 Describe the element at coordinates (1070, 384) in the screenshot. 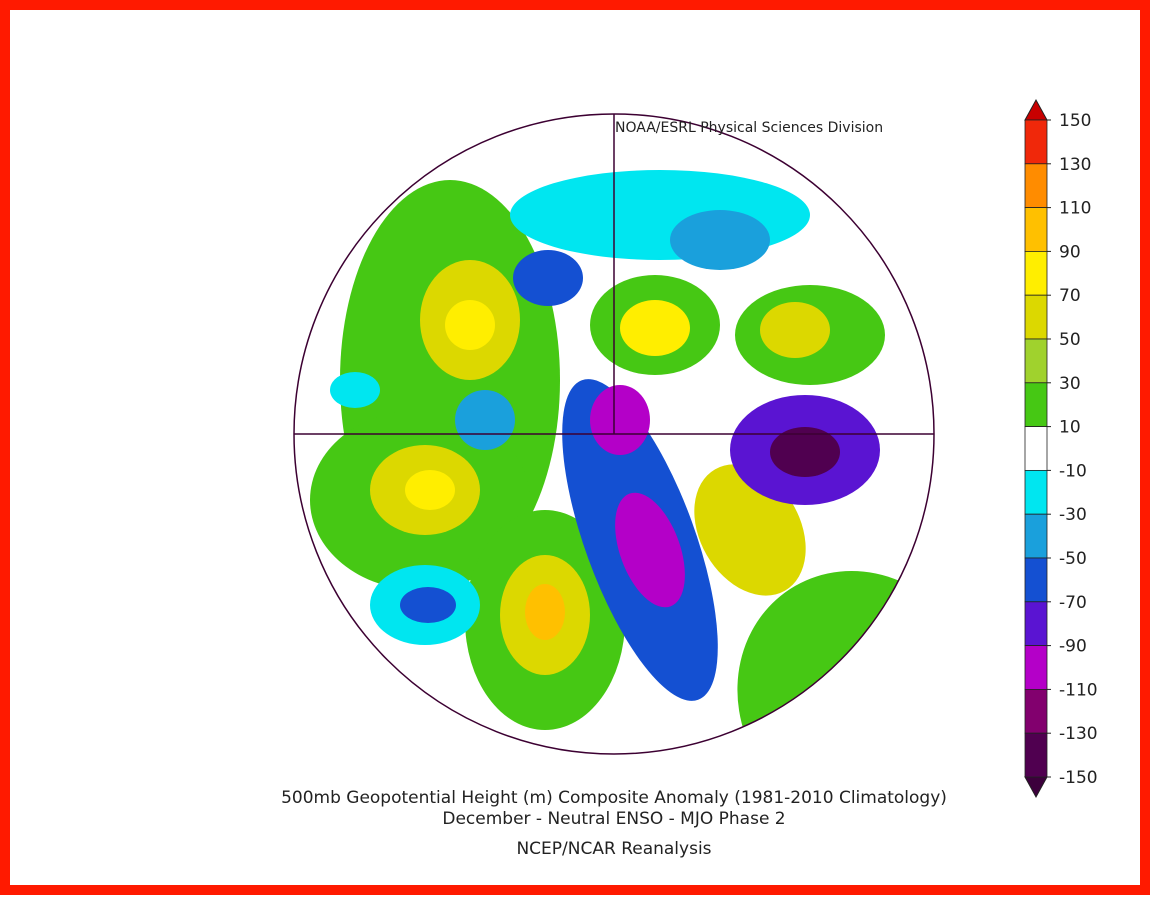

I see `colorbar-label: 30` at that location.